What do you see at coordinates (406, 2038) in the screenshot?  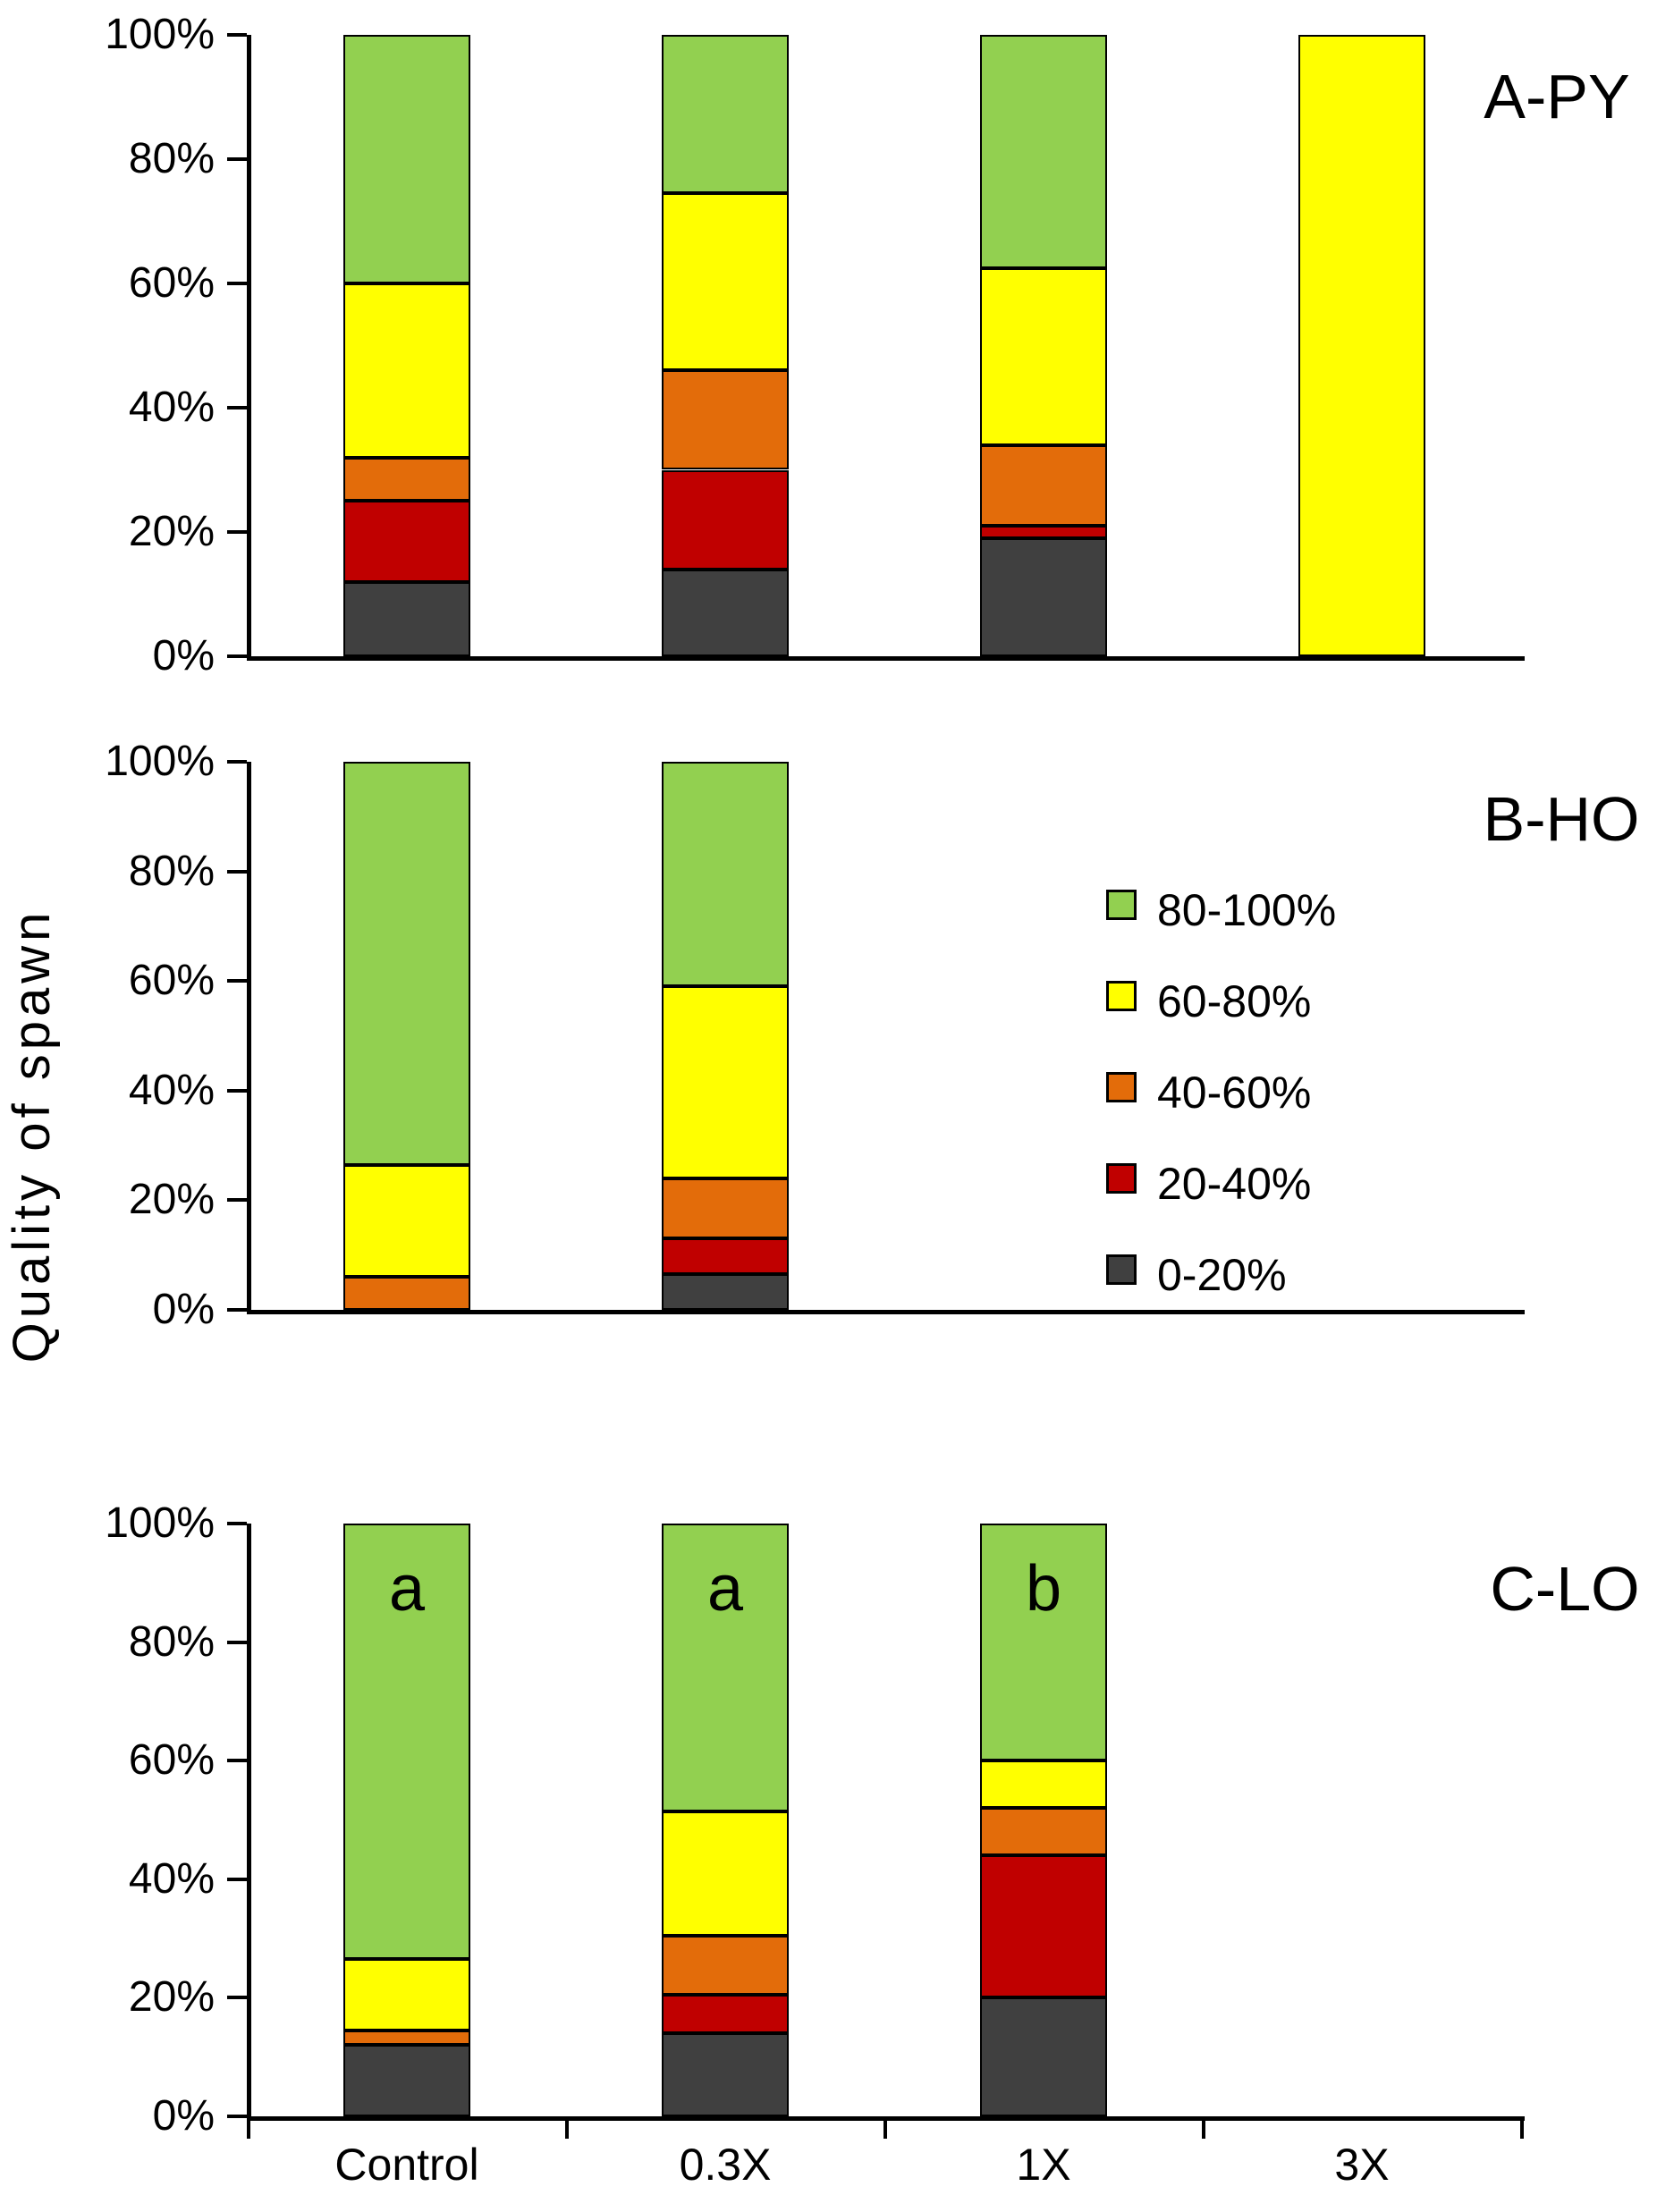 I see `bar-segment-C-LO-Control-40-60%` at bounding box center [406, 2038].